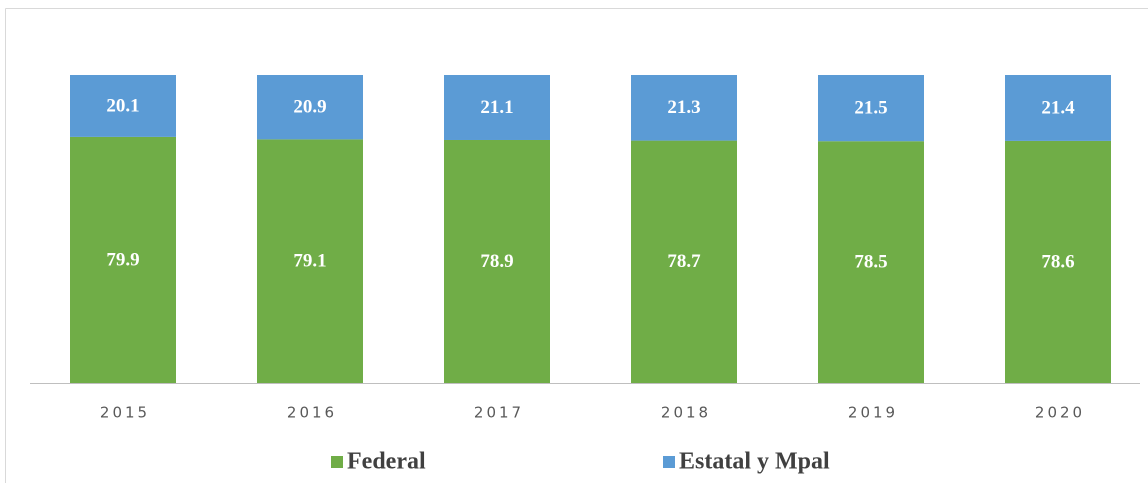  Describe the element at coordinates (754, 462) in the screenshot. I see `legend-label: Estatal y Mpal` at that location.